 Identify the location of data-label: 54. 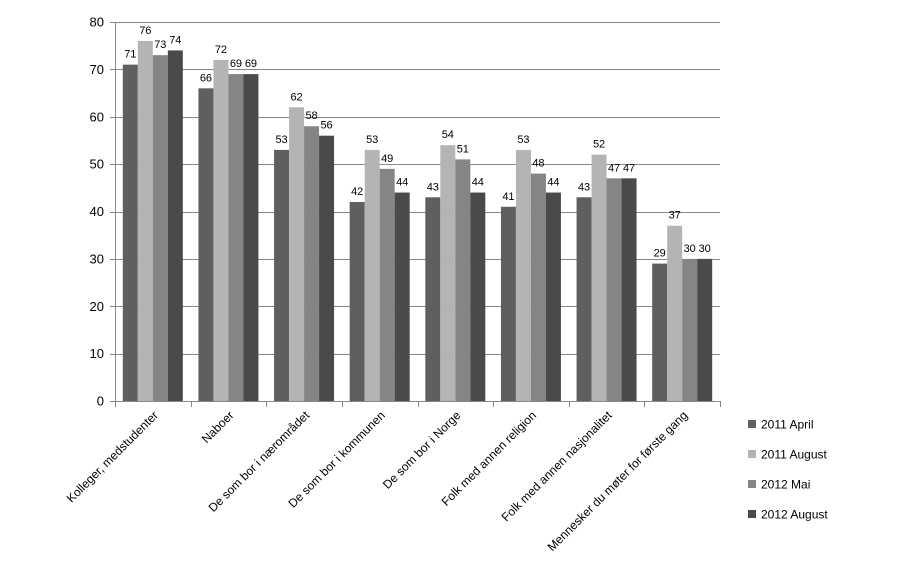
(448, 135).